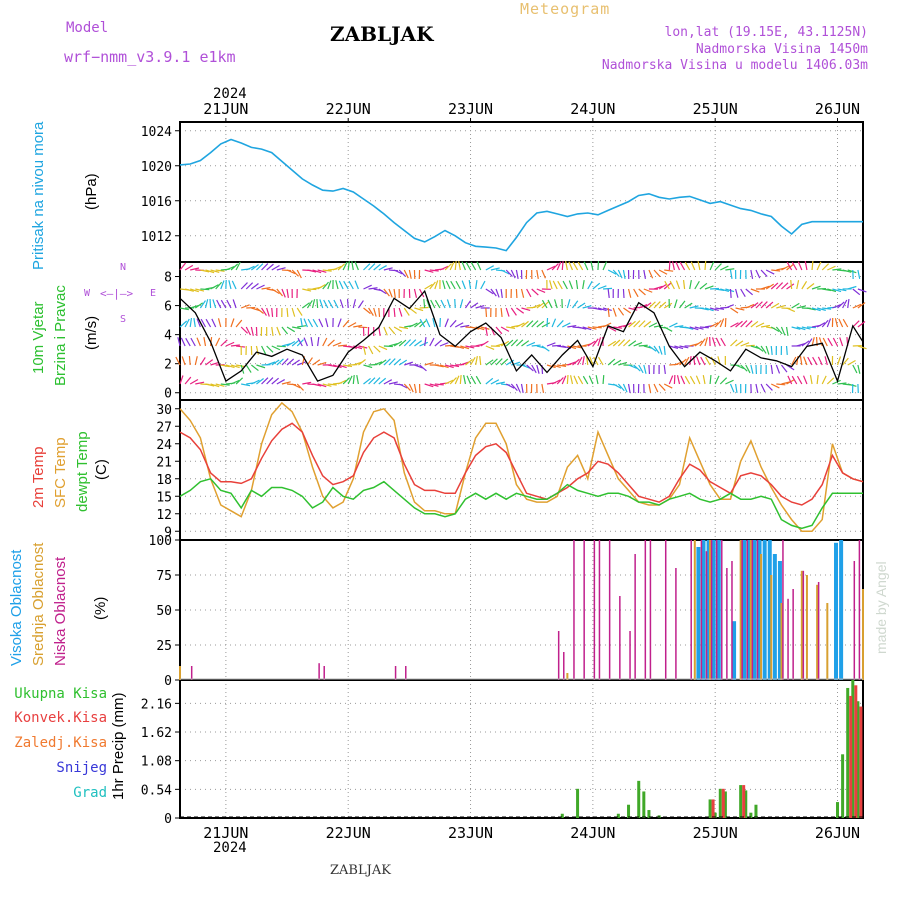 The height and width of the screenshot is (900, 900). What do you see at coordinates (60, 694) in the screenshot?
I see `precip-legend-total: Ukupna Kisa` at bounding box center [60, 694].